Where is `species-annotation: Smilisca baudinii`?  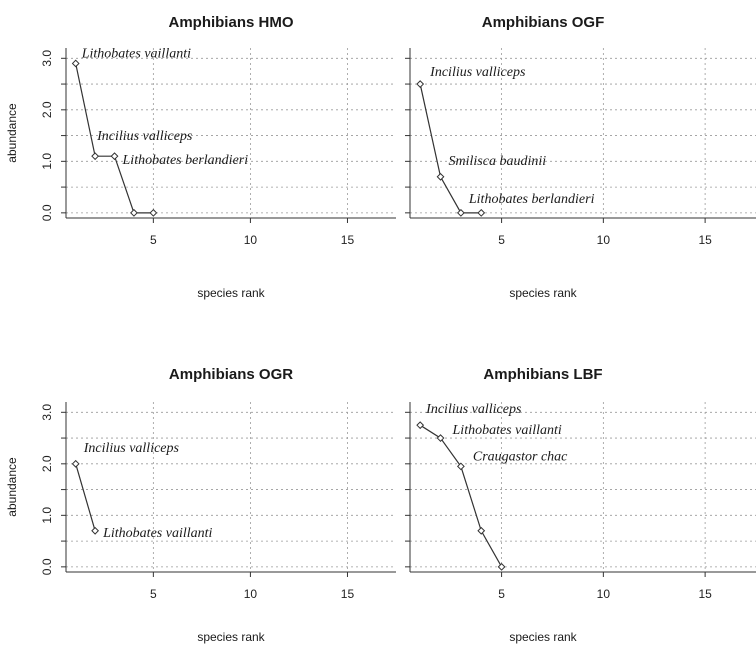
species-annotation: Smilisca baudinii is located at coordinates (498, 161).